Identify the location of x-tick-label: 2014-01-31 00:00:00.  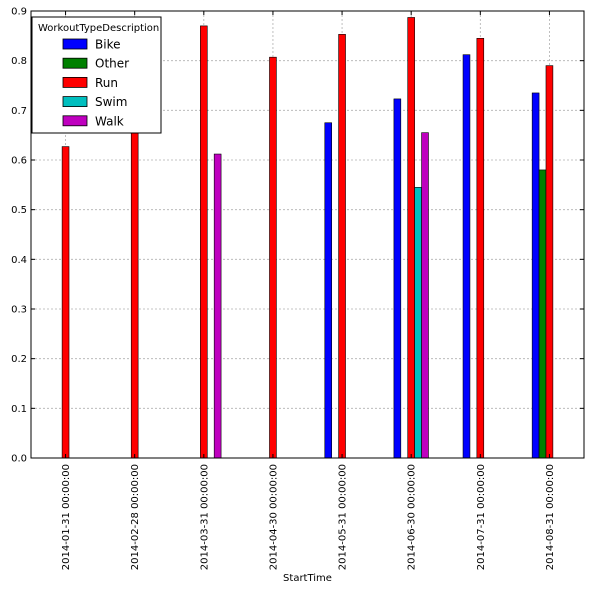
(66, 517).